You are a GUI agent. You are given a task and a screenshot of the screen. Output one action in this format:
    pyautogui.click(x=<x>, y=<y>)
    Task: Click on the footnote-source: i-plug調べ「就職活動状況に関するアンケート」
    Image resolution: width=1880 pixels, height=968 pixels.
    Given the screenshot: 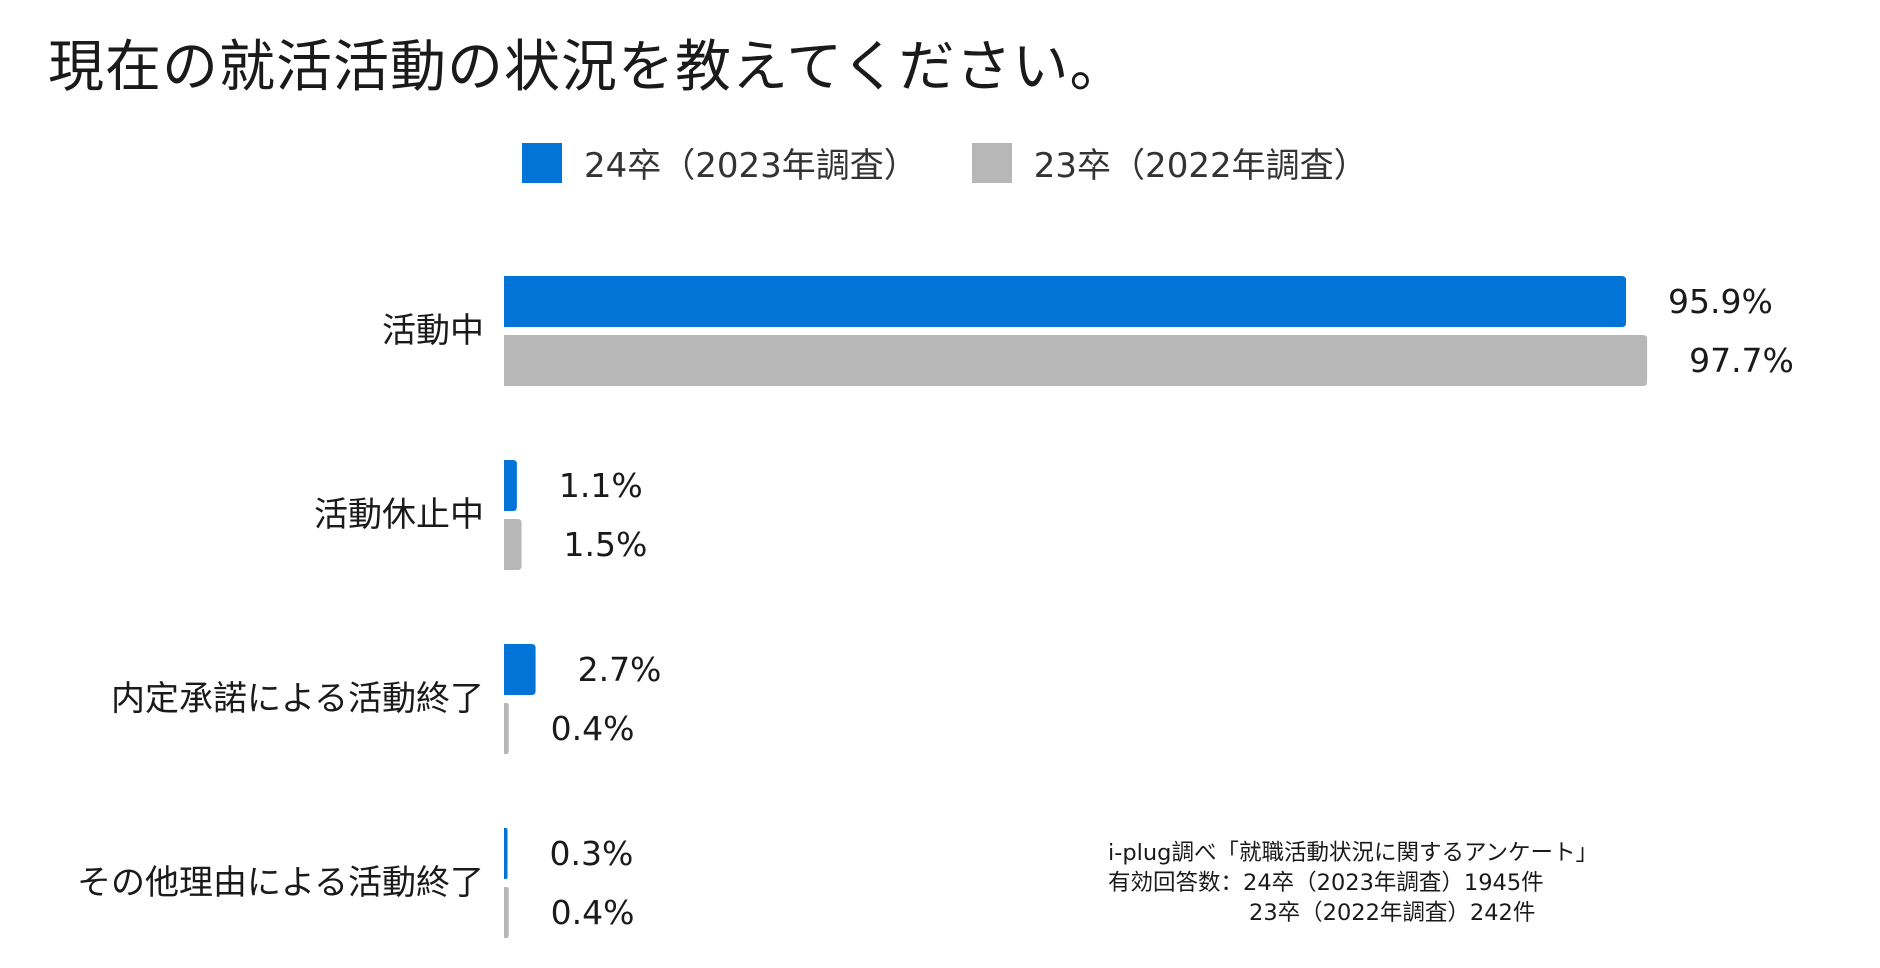 What is the action you would take?
    pyautogui.click(x=1353, y=853)
    